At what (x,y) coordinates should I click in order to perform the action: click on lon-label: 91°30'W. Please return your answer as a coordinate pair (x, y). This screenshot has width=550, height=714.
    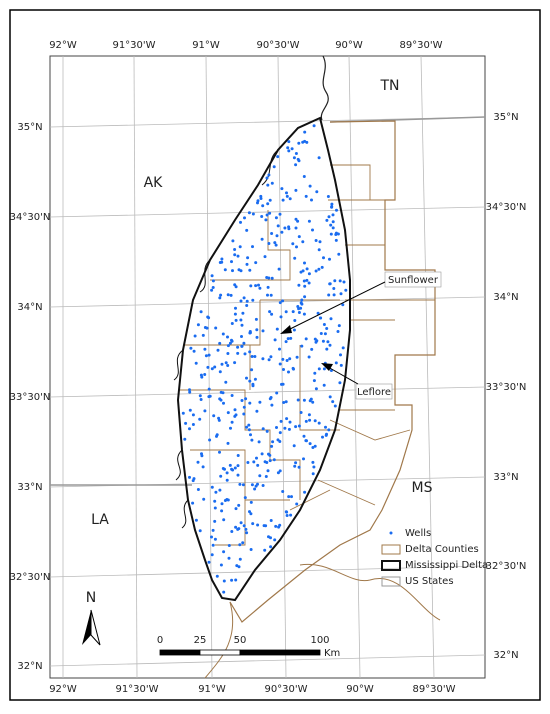
    Looking at the image, I should click on (133, 45).